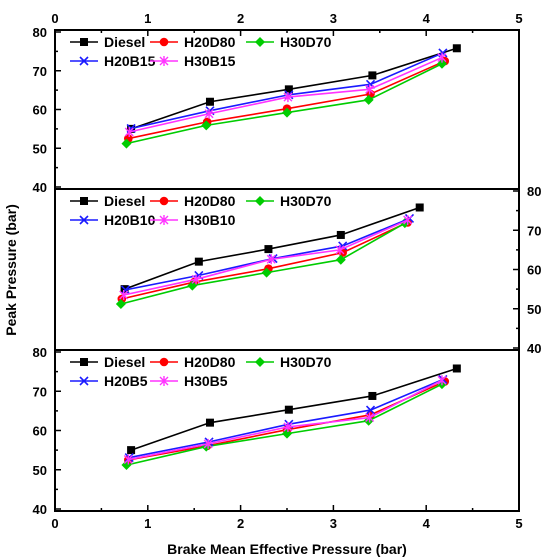 This screenshot has width=550, height=558. I want to click on series-line-H20B10, so click(267, 254).